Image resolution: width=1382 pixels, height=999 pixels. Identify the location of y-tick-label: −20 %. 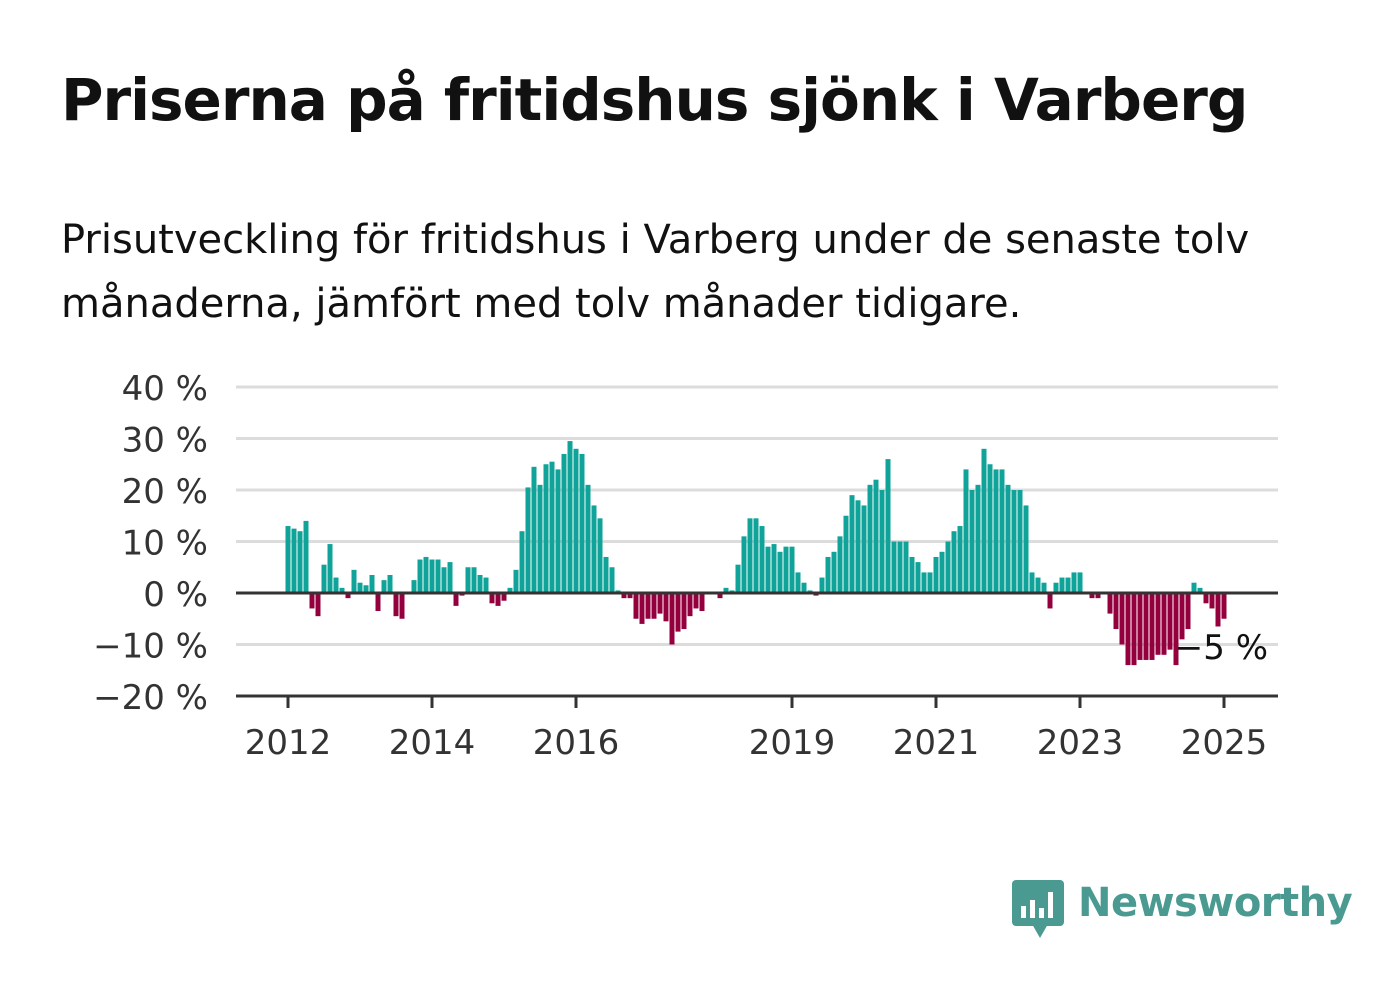
(150, 698).